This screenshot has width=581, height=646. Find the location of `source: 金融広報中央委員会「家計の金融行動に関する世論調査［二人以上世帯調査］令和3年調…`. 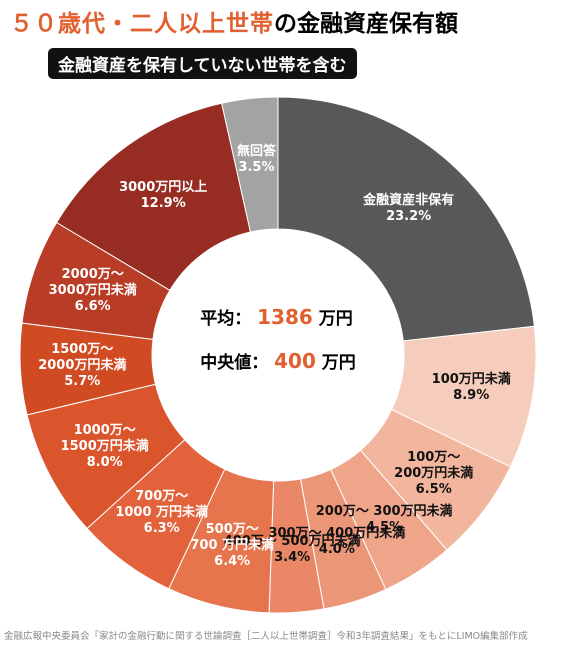

source: 金融広報中央委員会「家計の金融行動に関する世論調査［二人以上世帯調査］令和3年調… is located at coordinates (266, 636).